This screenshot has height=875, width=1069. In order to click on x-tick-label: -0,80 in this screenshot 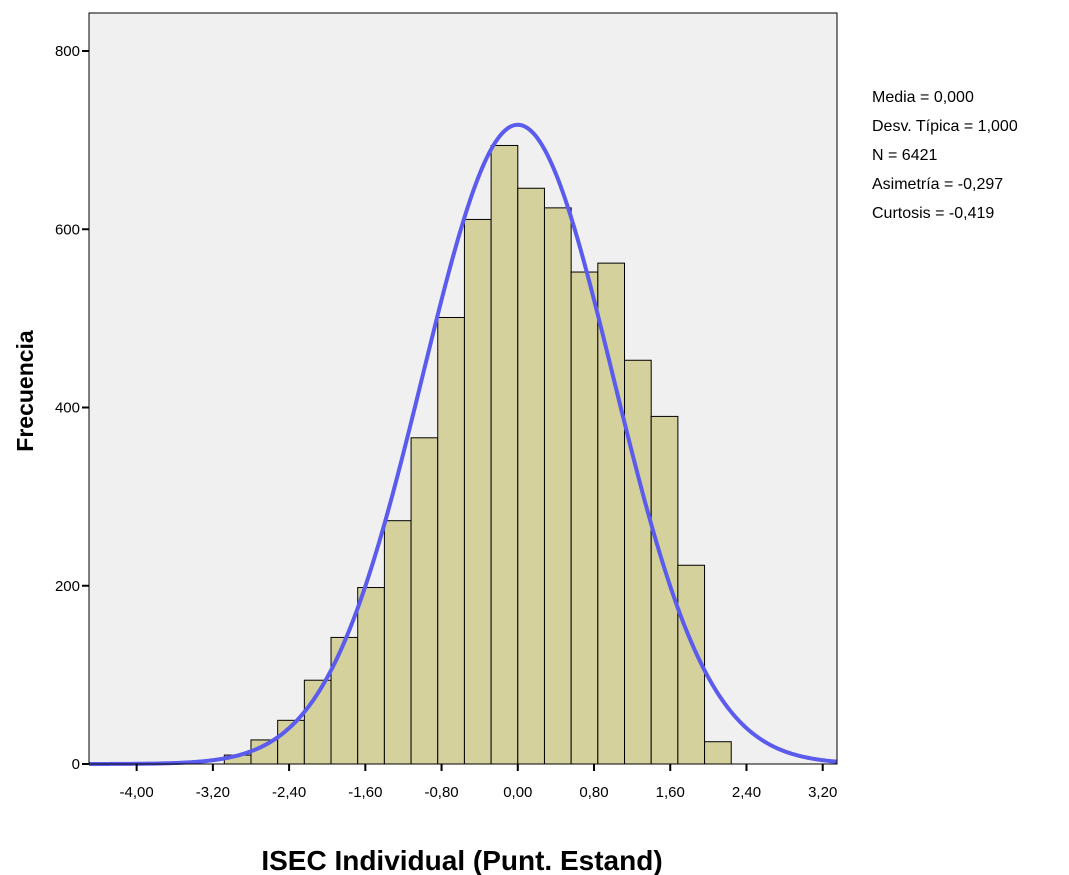, I will do `click(441, 792)`.